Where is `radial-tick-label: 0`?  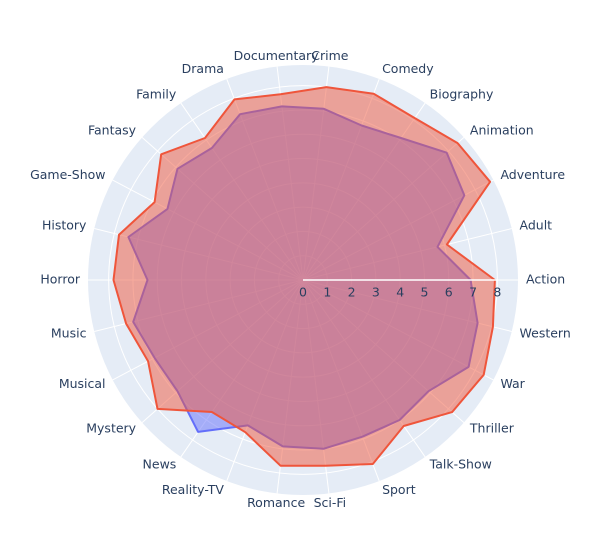 radial-tick-label: 0 is located at coordinates (303, 292).